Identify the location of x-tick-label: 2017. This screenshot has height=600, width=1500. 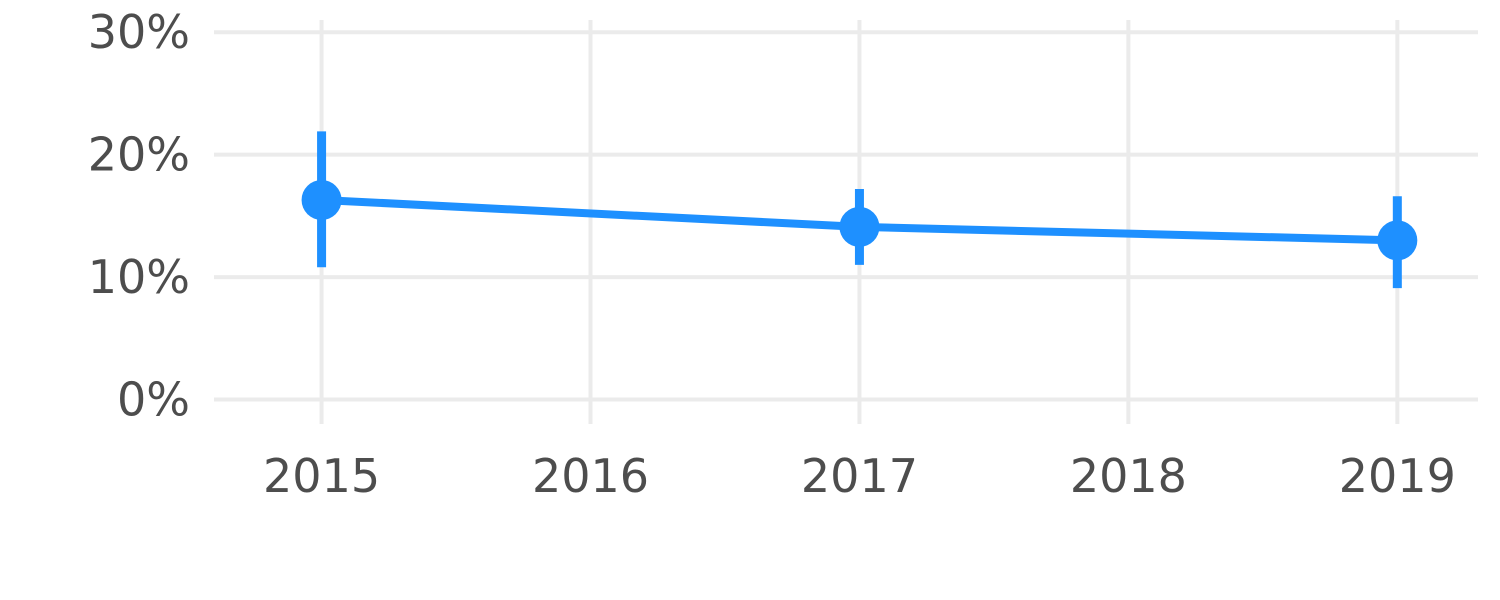
(859, 476).